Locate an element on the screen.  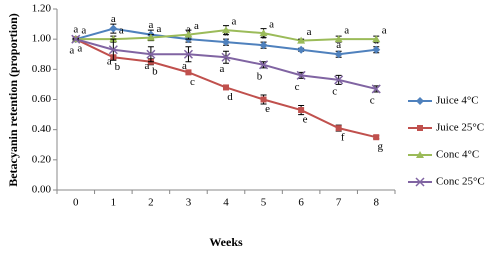
x-tick-label: 2 is located at coordinates (151, 203).